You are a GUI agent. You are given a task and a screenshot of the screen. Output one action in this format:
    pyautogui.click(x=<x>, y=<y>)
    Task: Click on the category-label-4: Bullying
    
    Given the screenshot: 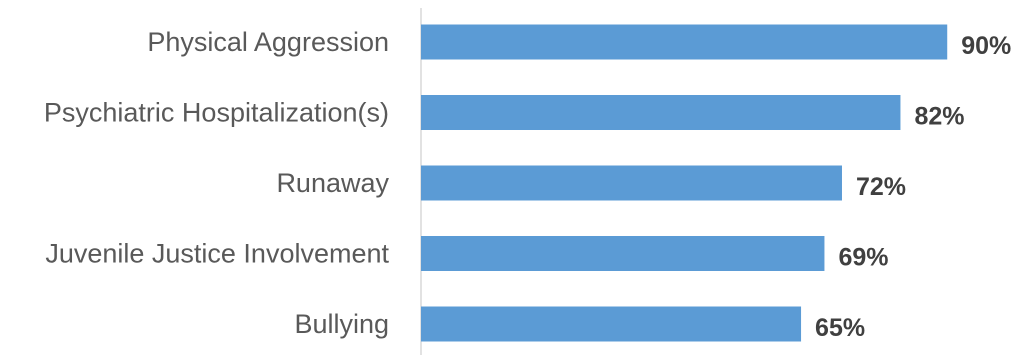 What is the action you would take?
    pyautogui.click(x=341, y=324)
    